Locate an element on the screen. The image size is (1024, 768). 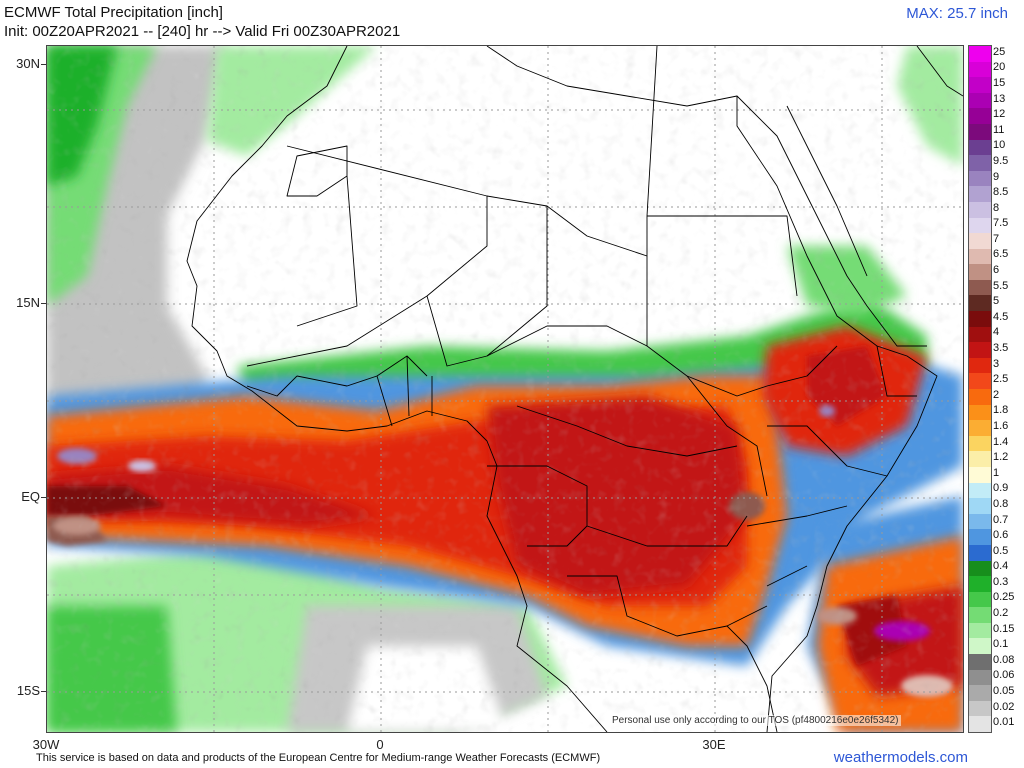
colorbar-level-label: 0.25 is located at coordinates (1004, 597).